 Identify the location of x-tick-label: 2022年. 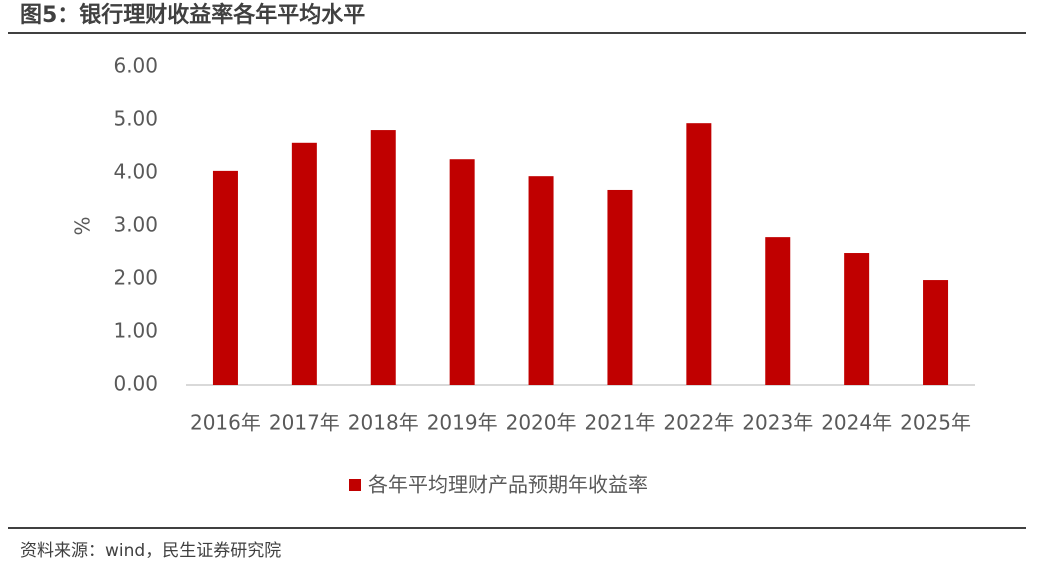
(698, 423).